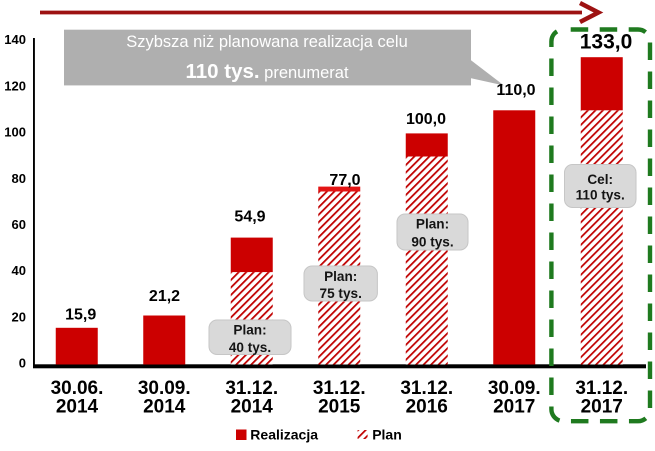 This screenshot has width=655, height=451. What do you see at coordinates (250, 347) in the screenshot?
I see `svg-text: 40 tys.` at bounding box center [250, 347].